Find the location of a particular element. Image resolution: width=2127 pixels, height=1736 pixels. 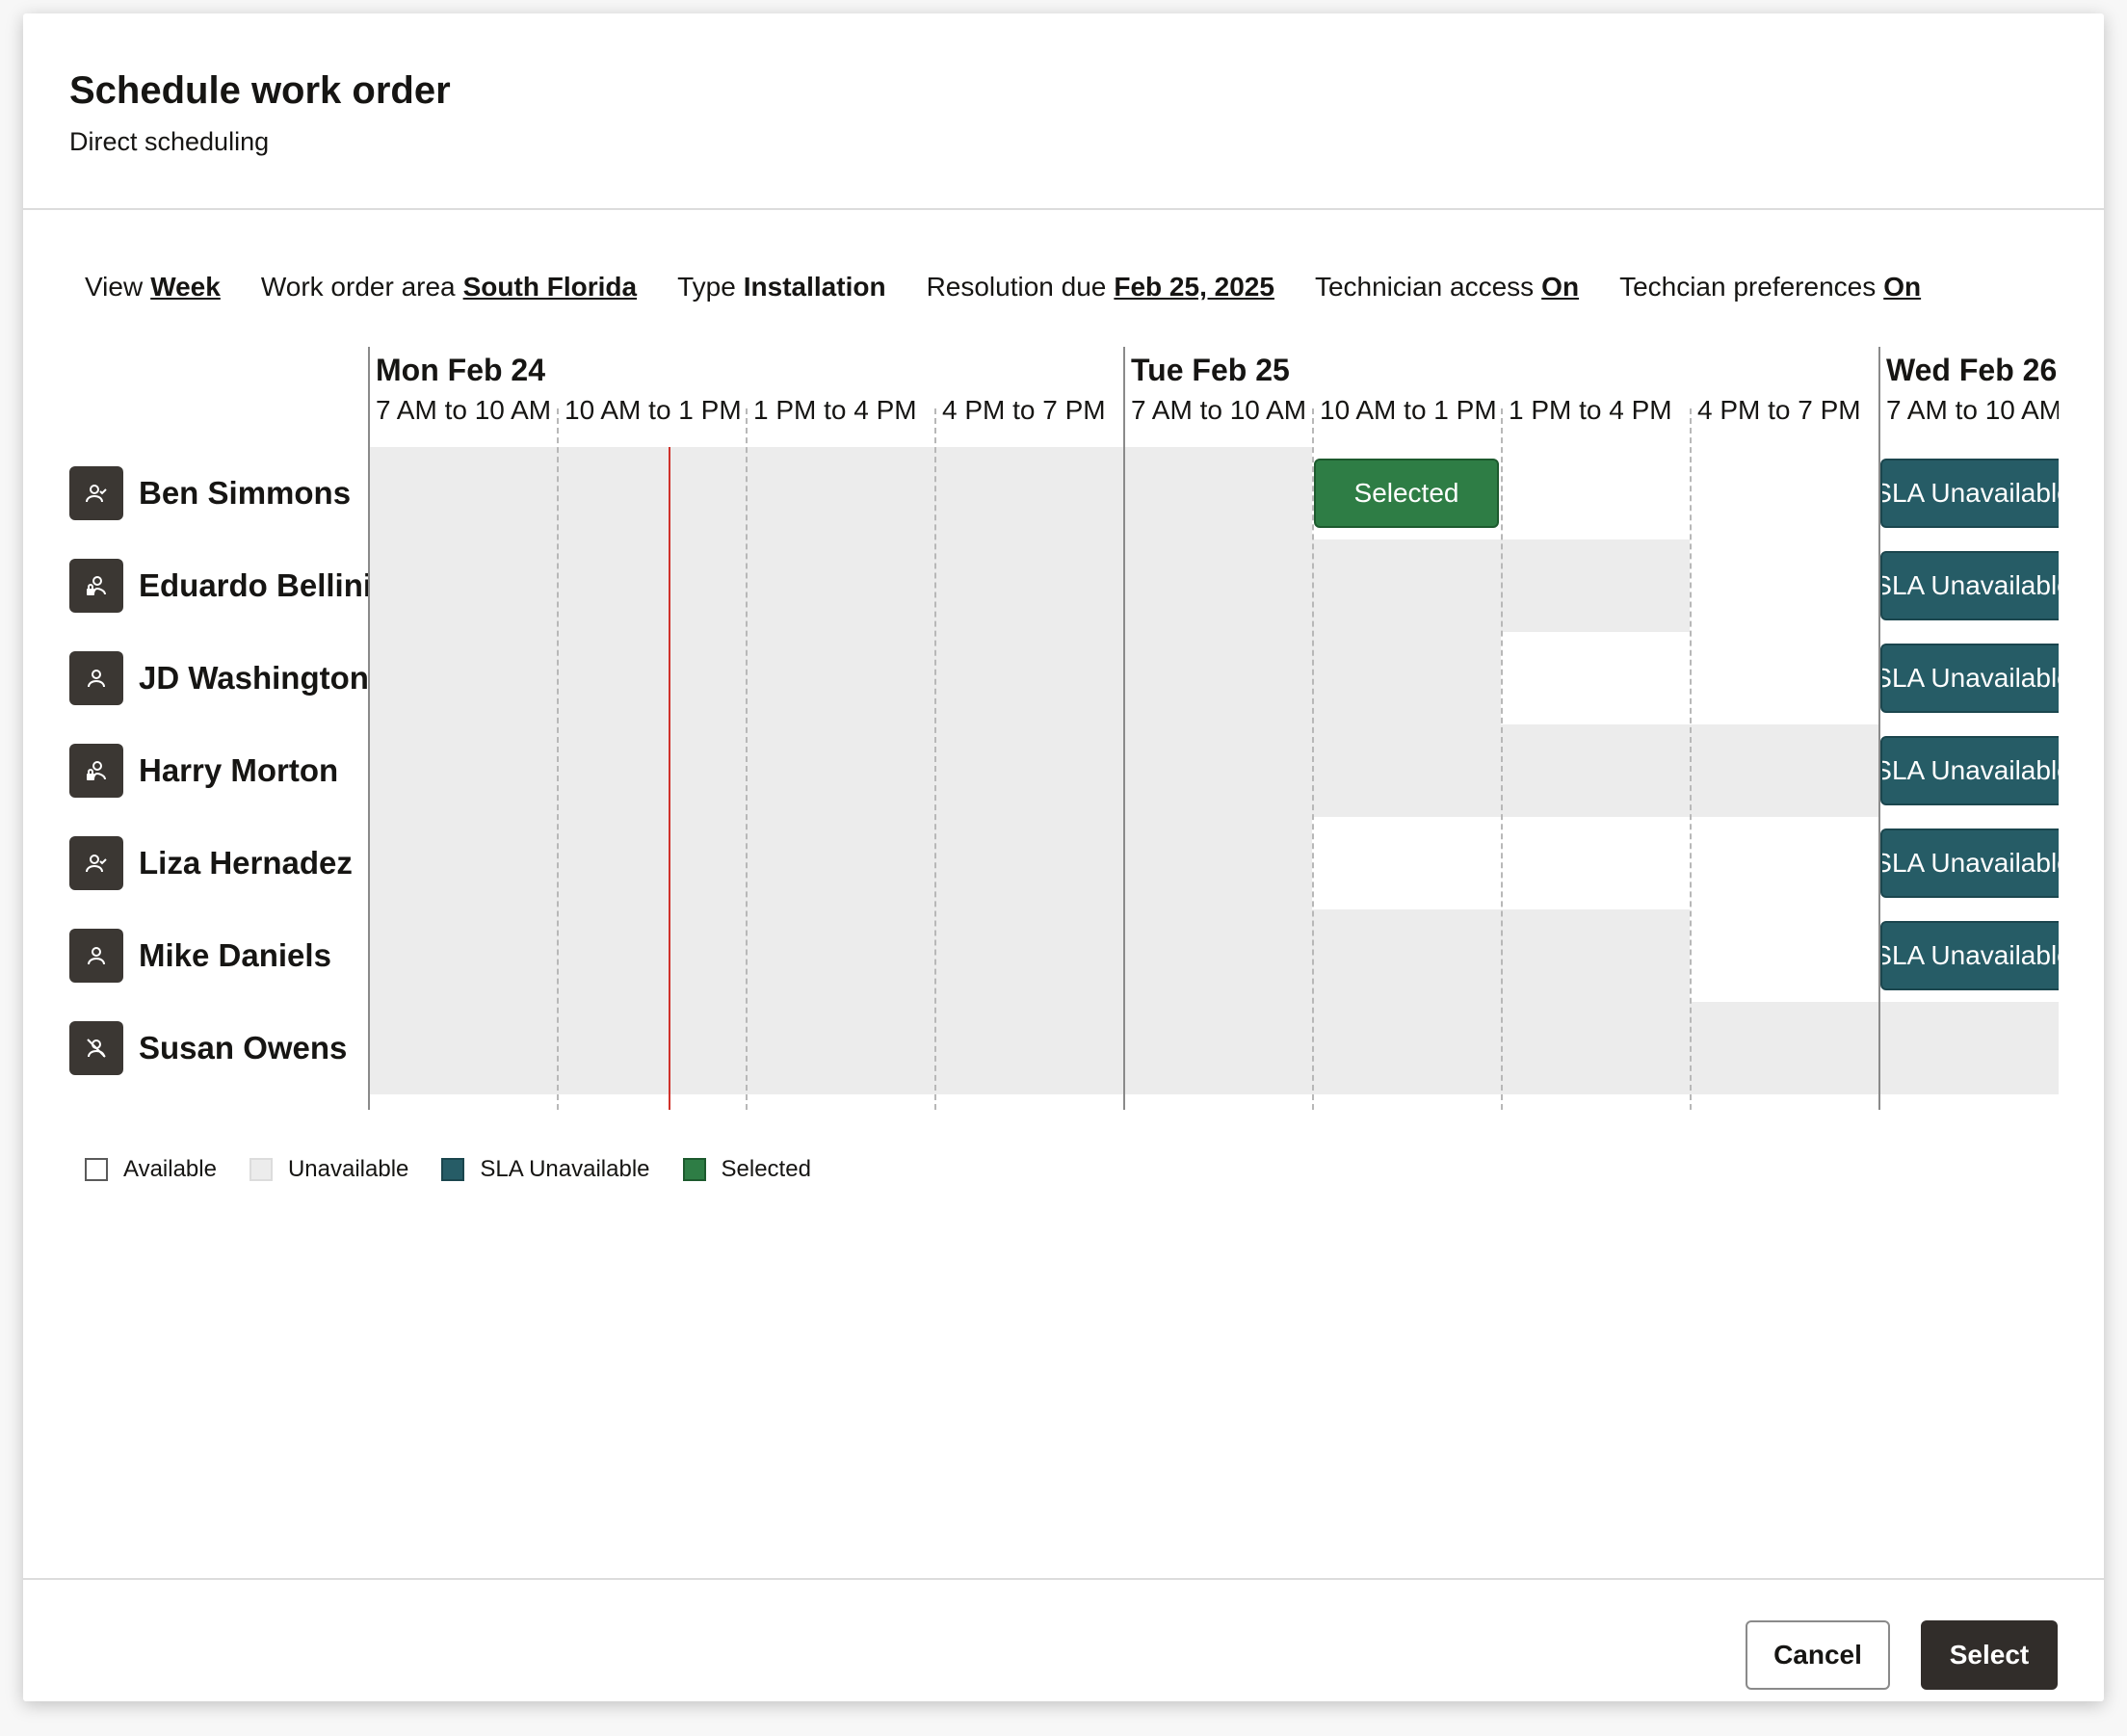

filter-label: Resolution due is located at coordinates (1016, 287).